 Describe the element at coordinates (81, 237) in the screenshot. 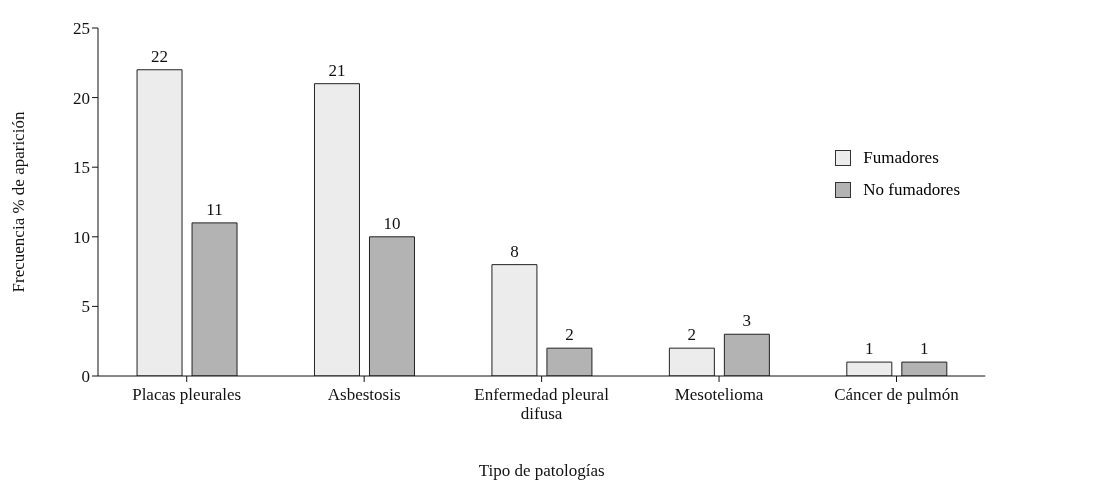

I see `y-tick-label: 10` at that location.